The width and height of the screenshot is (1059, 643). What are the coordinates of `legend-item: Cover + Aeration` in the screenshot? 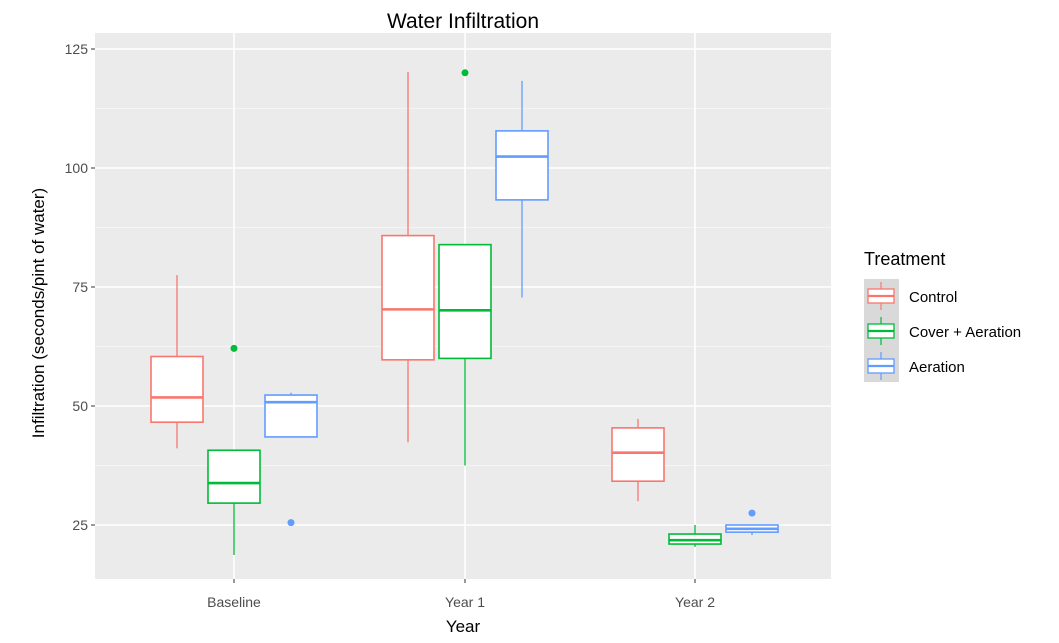 It's located at (944, 331).